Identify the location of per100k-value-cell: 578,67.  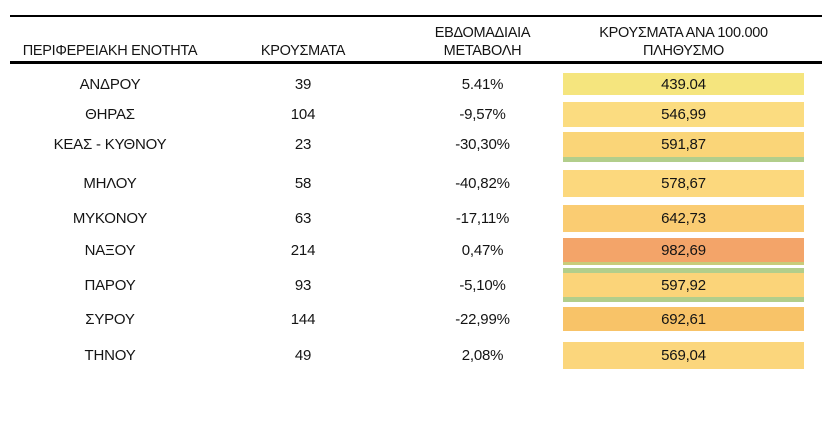
(683, 183).